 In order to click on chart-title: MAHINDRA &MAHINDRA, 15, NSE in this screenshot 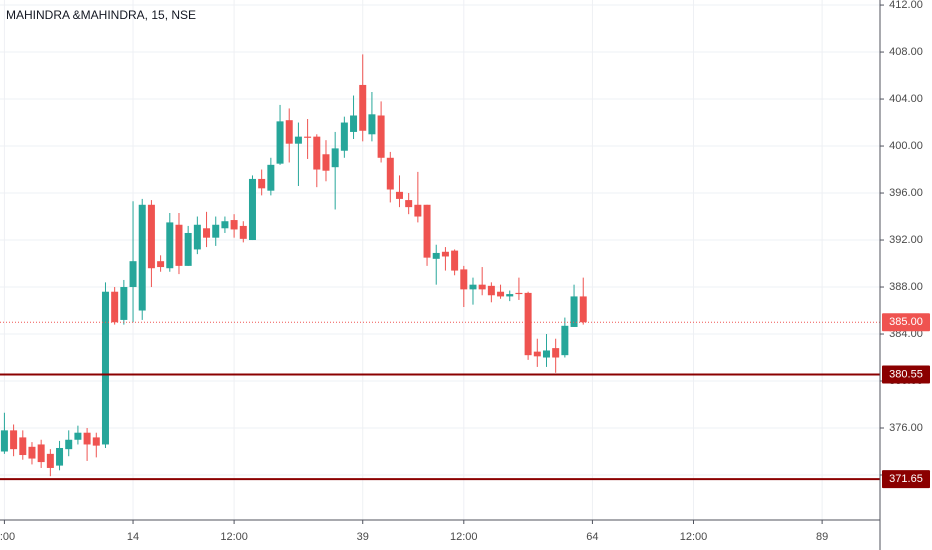, I will do `click(101, 15)`.